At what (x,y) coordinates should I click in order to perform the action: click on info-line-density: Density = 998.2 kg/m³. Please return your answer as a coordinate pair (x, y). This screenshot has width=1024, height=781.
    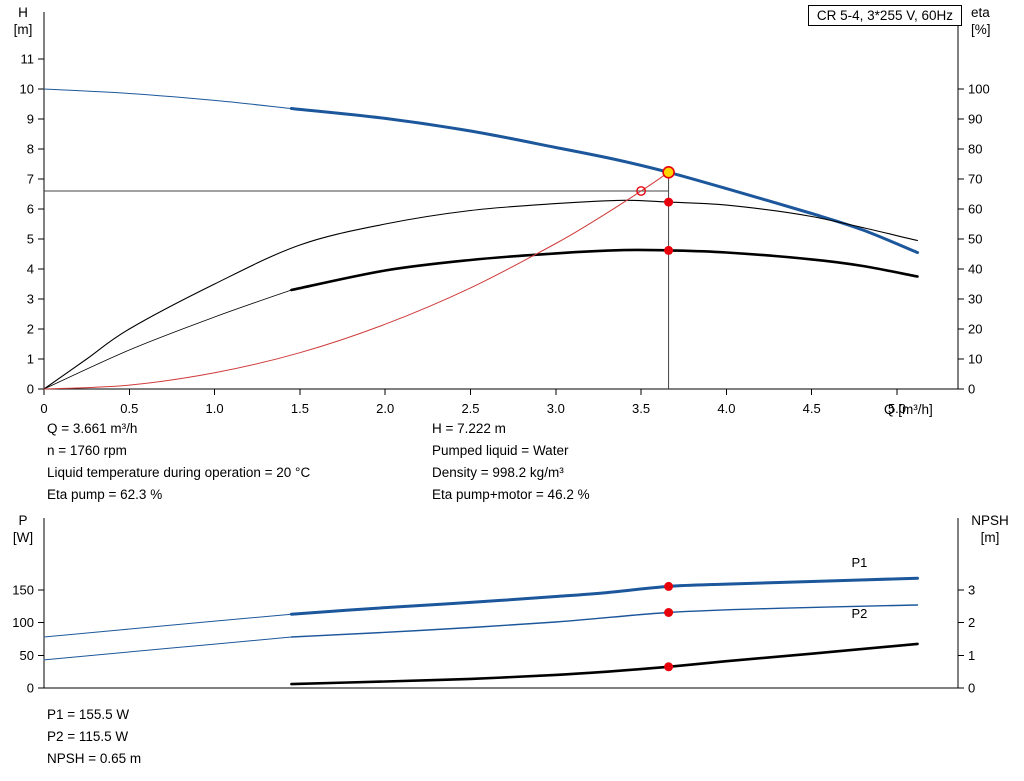
    Looking at the image, I should click on (498, 472).